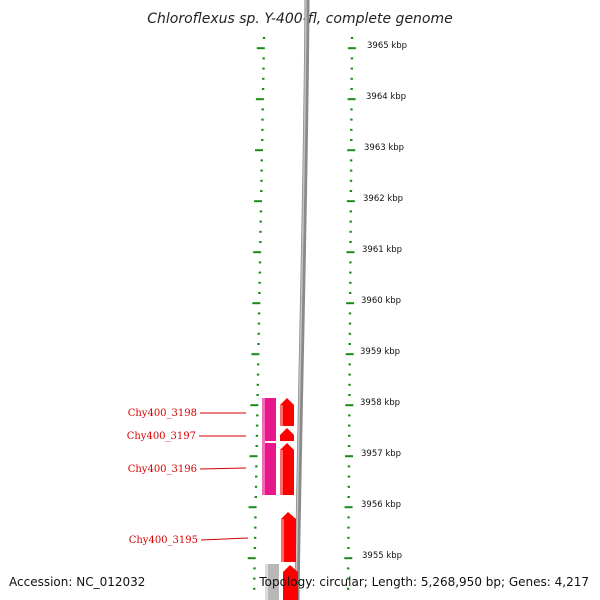  Describe the element at coordinates (386, 97) in the screenshot. I see `kbp-label: 3964 kbp` at that location.